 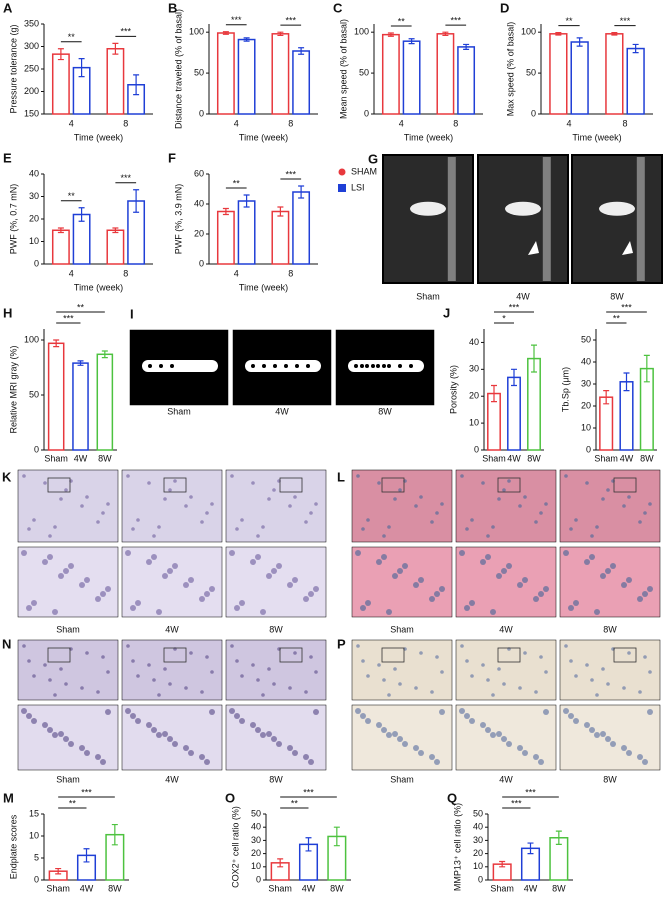 What do you see at coordinates (172, 7) in the screenshot?
I see `panel-letter: B` at bounding box center [172, 7].